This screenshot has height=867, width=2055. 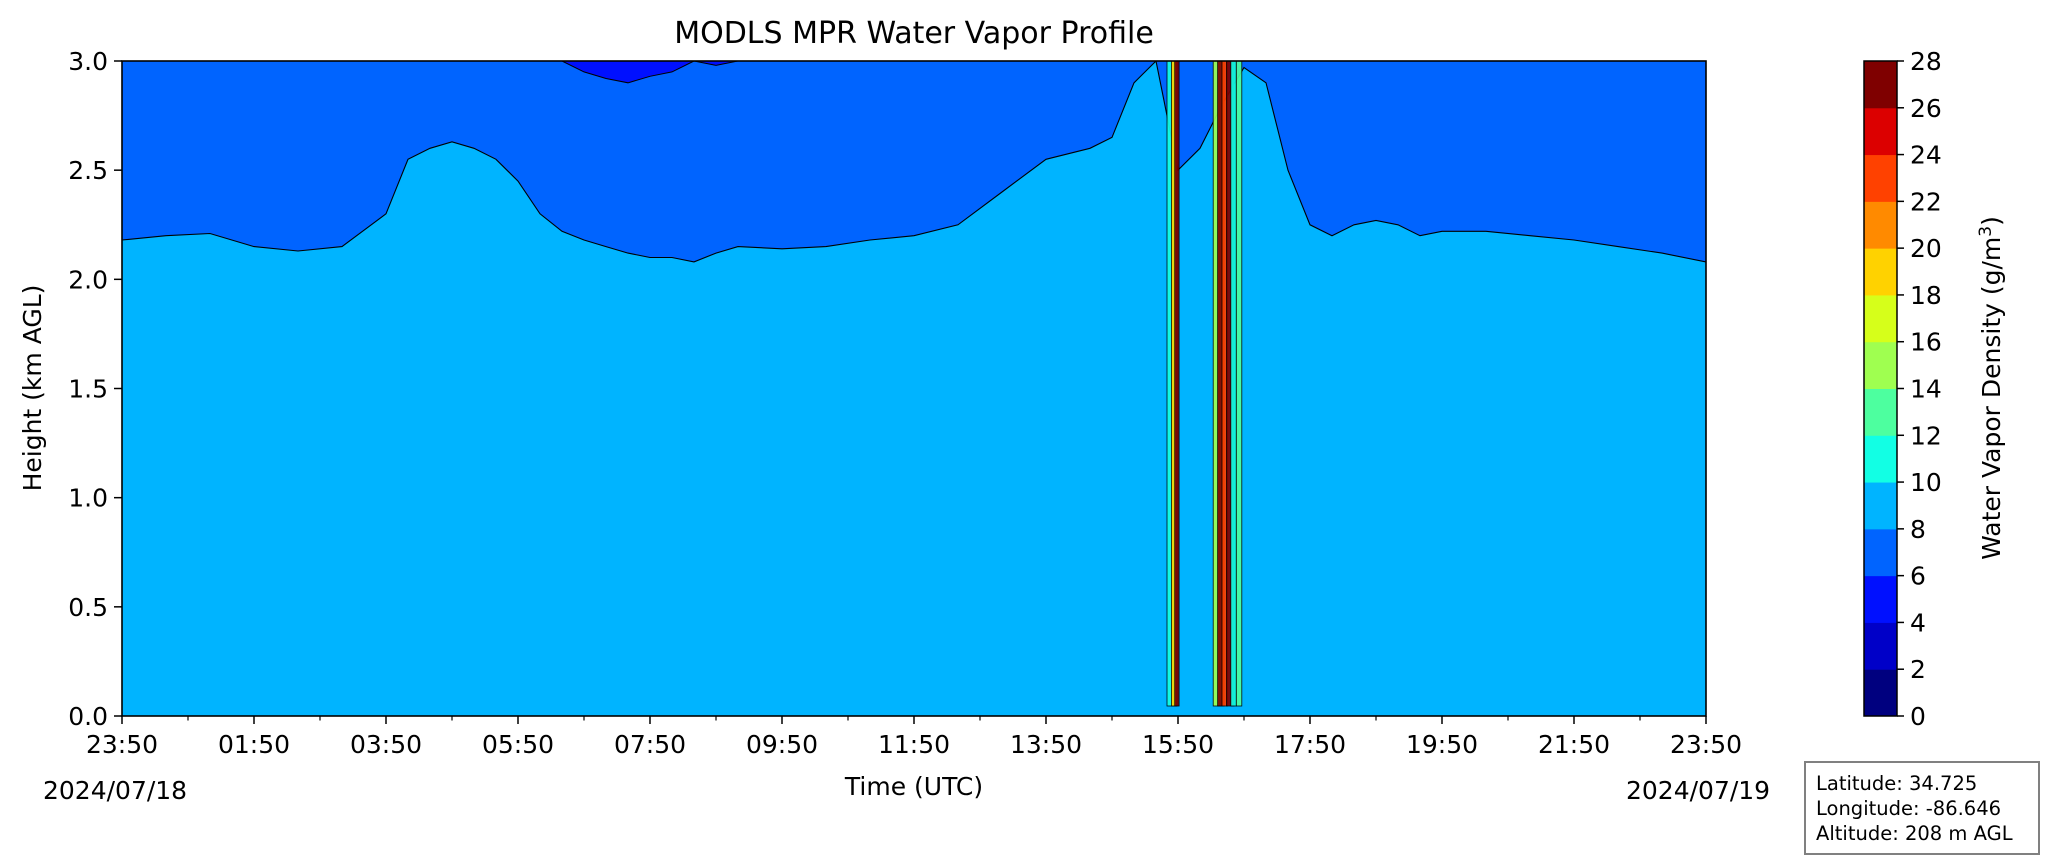 I want to click on y-tick-label: 2.5, so click(x=88, y=170).